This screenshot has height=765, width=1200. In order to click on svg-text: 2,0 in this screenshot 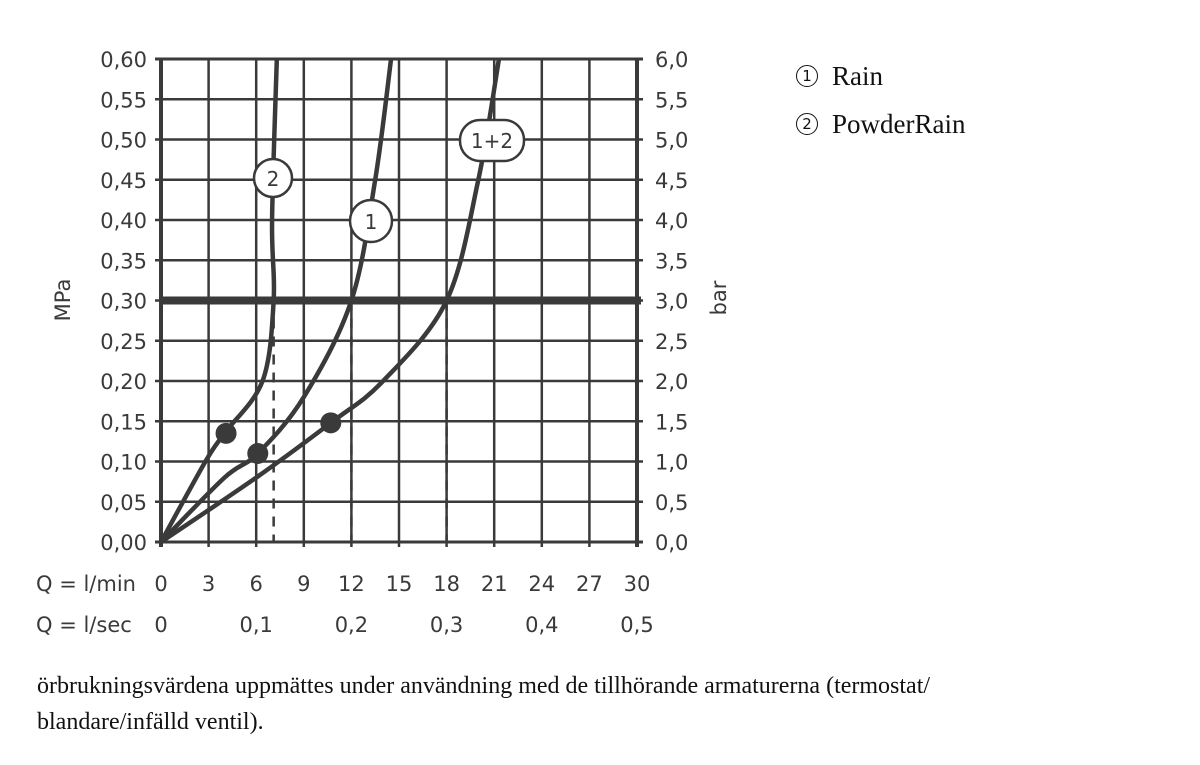, I will do `click(671, 382)`.